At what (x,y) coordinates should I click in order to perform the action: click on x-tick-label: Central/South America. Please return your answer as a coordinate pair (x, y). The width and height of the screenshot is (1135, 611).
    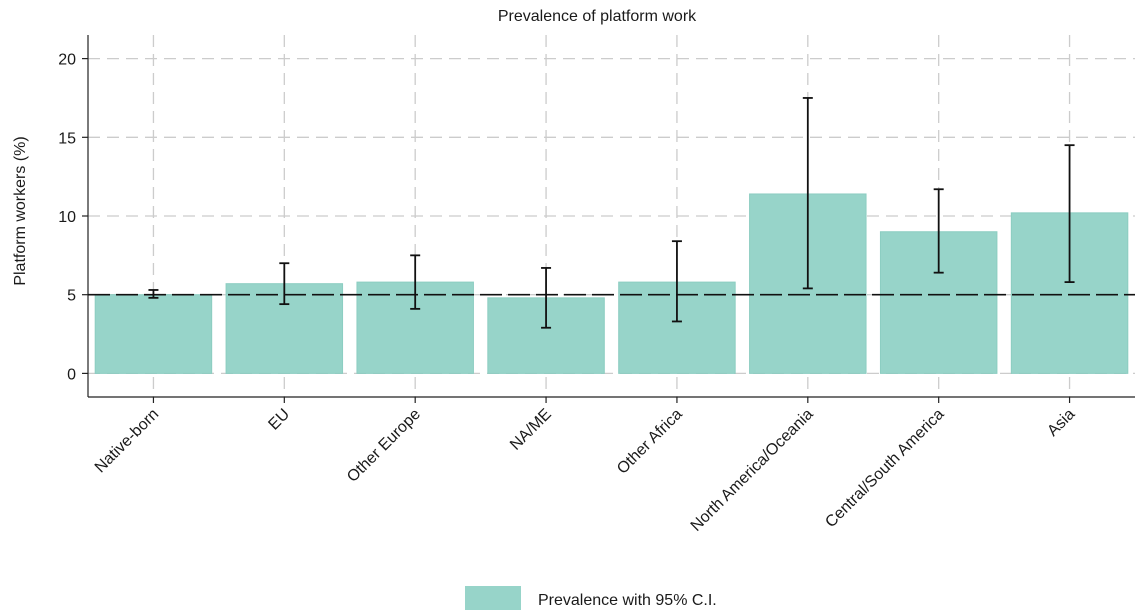
    Looking at the image, I should click on (884, 468).